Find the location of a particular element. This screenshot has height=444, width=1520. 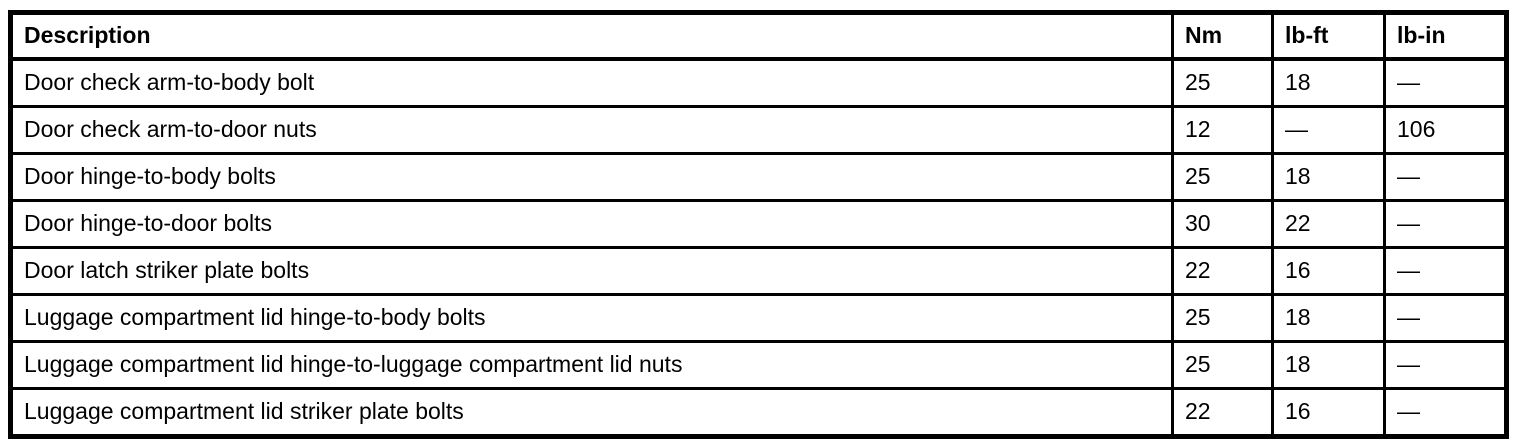

table-row: Door hinge-to-door bolts 30 22— is located at coordinates (758, 224).